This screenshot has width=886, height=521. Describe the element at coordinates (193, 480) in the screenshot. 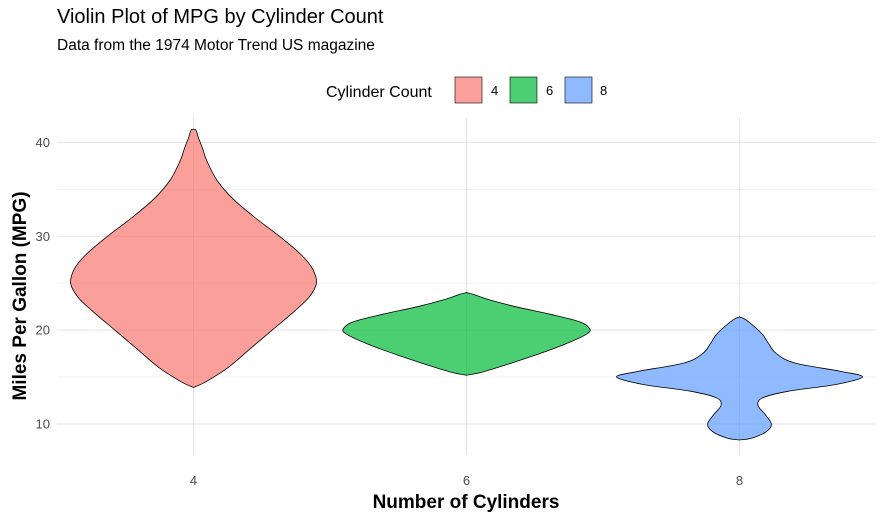

I see `x-tick-label: 4` at that location.